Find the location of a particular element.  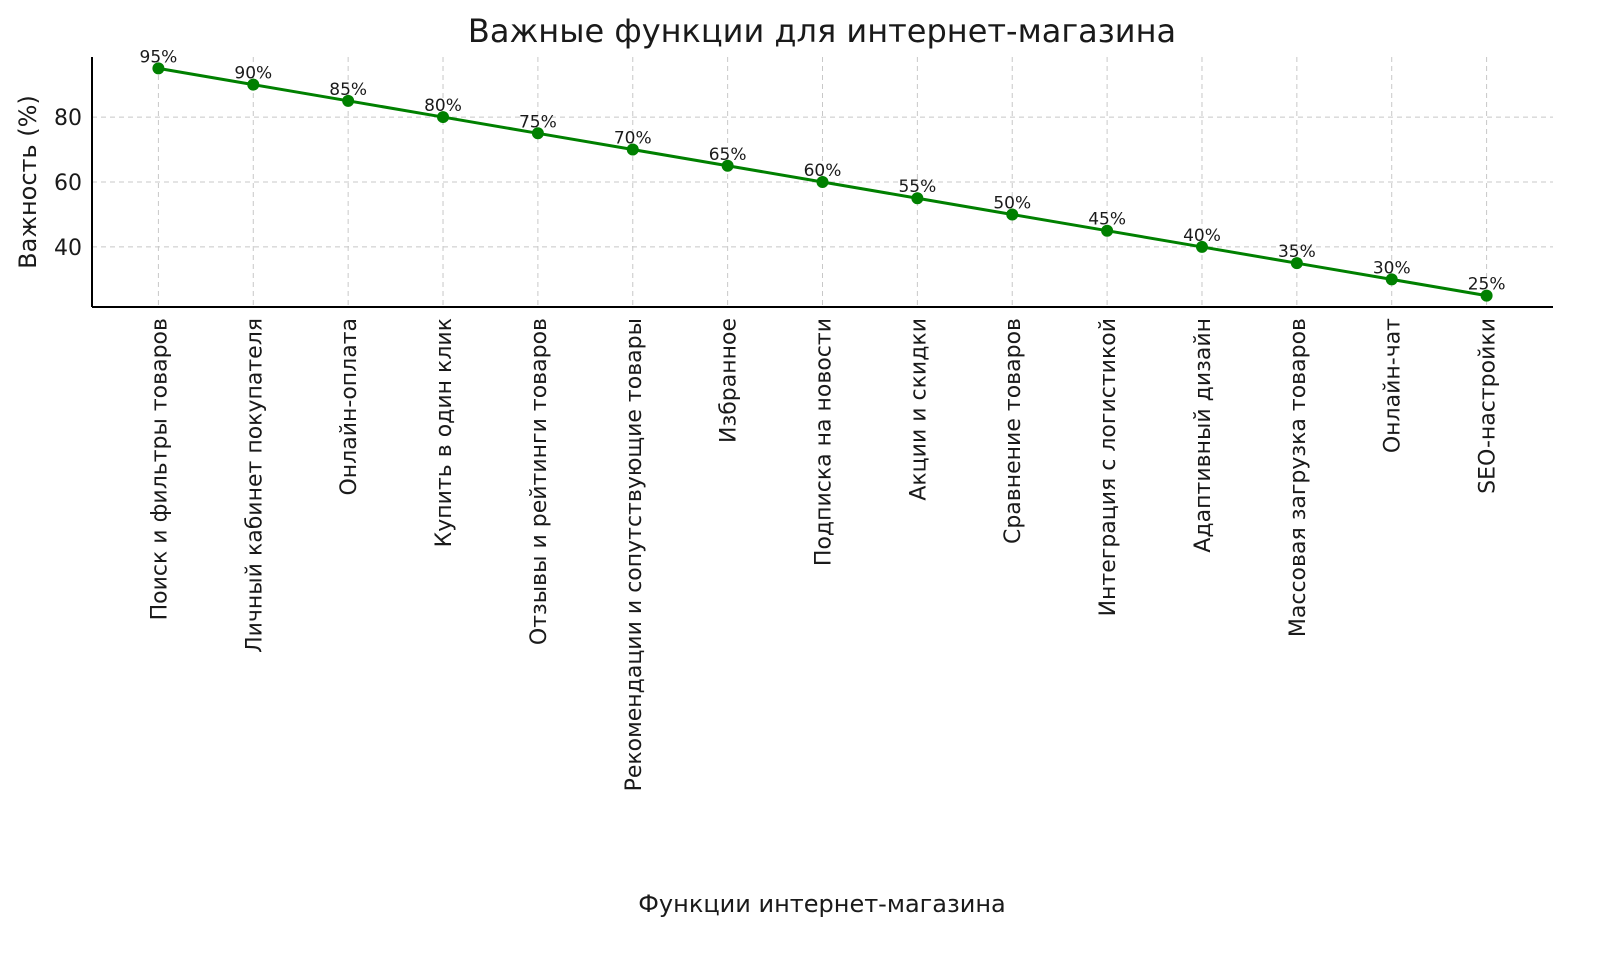

data-label: 75% is located at coordinates (538, 122).